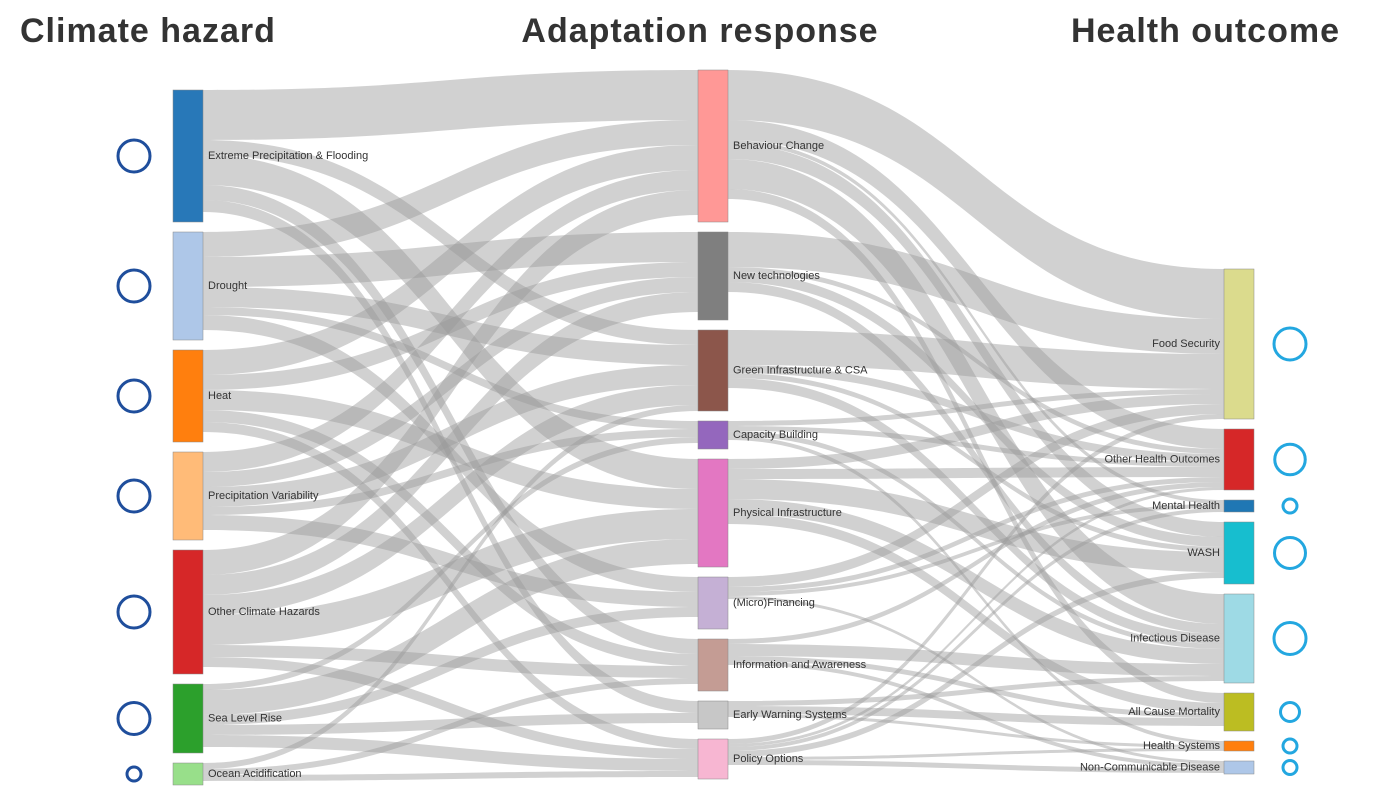  What do you see at coordinates (255, 774) in the screenshot?
I see `node-label: Ocean Acidification` at bounding box center [255, 774].